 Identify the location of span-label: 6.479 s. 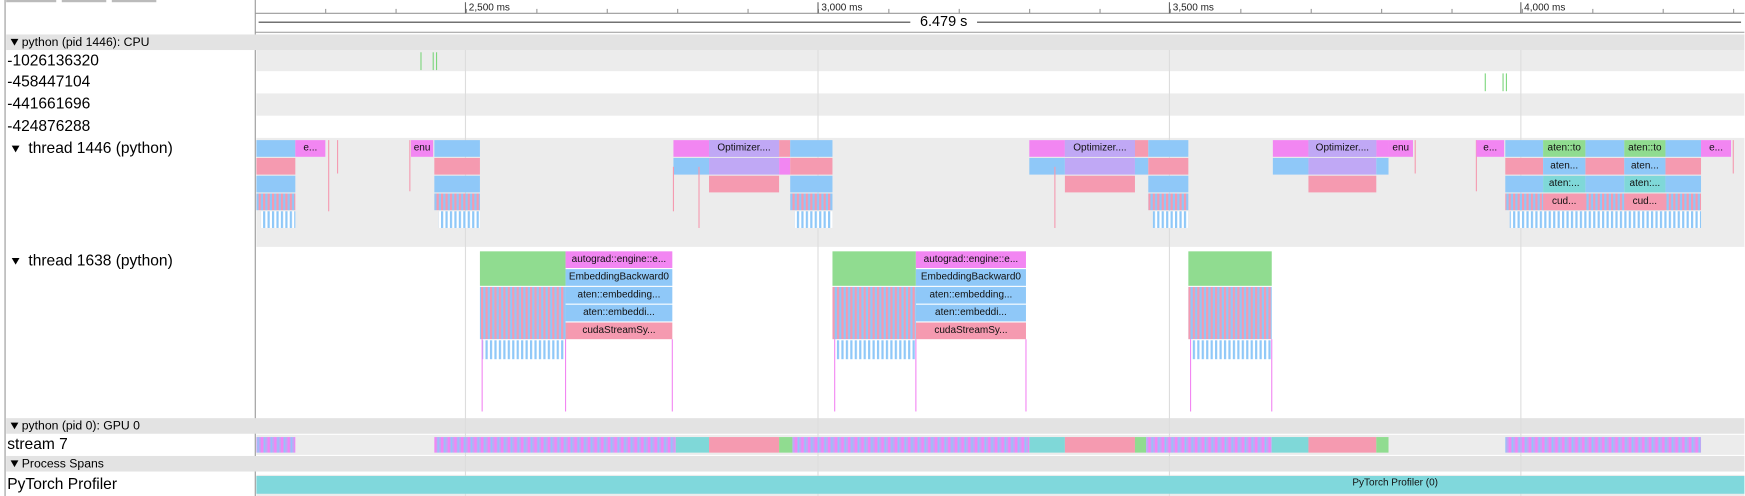
(943, 22).